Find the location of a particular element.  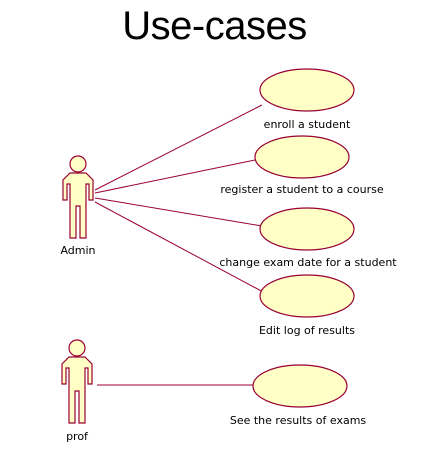

use-case-label: enroll a student is located at coordinates (307, 124).